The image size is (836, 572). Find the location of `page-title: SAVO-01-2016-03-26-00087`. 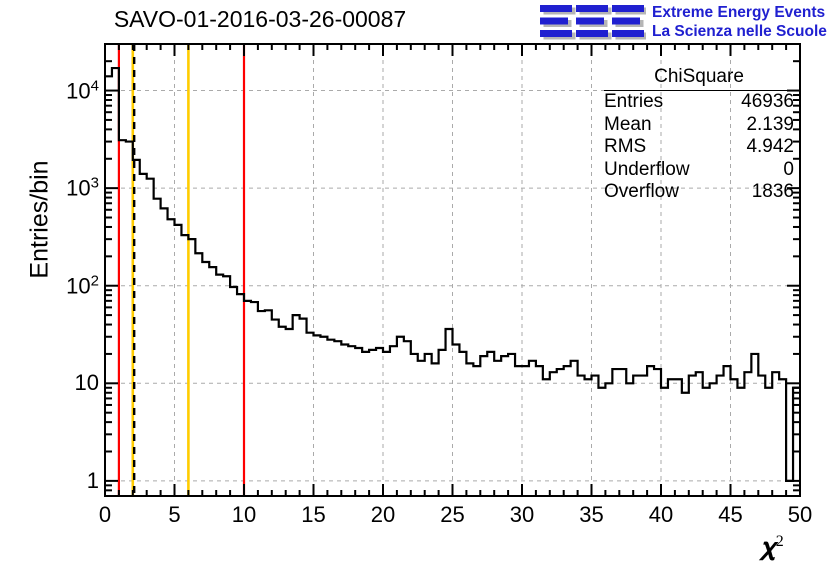

page-title: SAVO-01-2016-03-26-00087 is located at coordinates (260, 19).